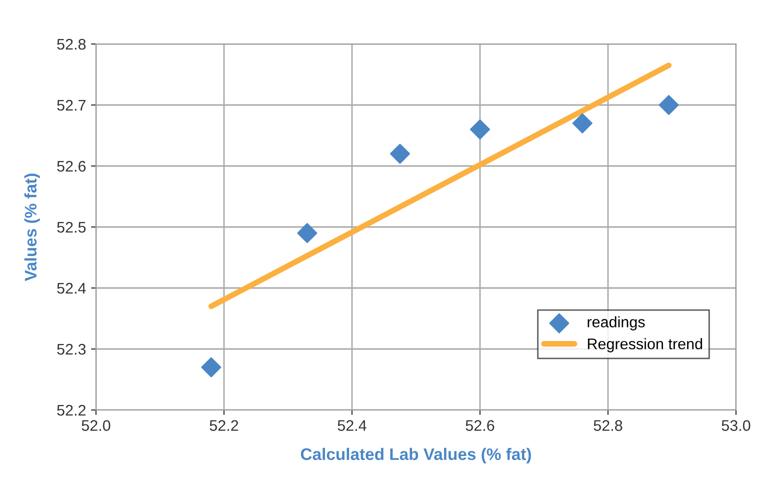 The image size is (771, 478). I want to click on x-tick-label: 53.0, so click(736, 425).